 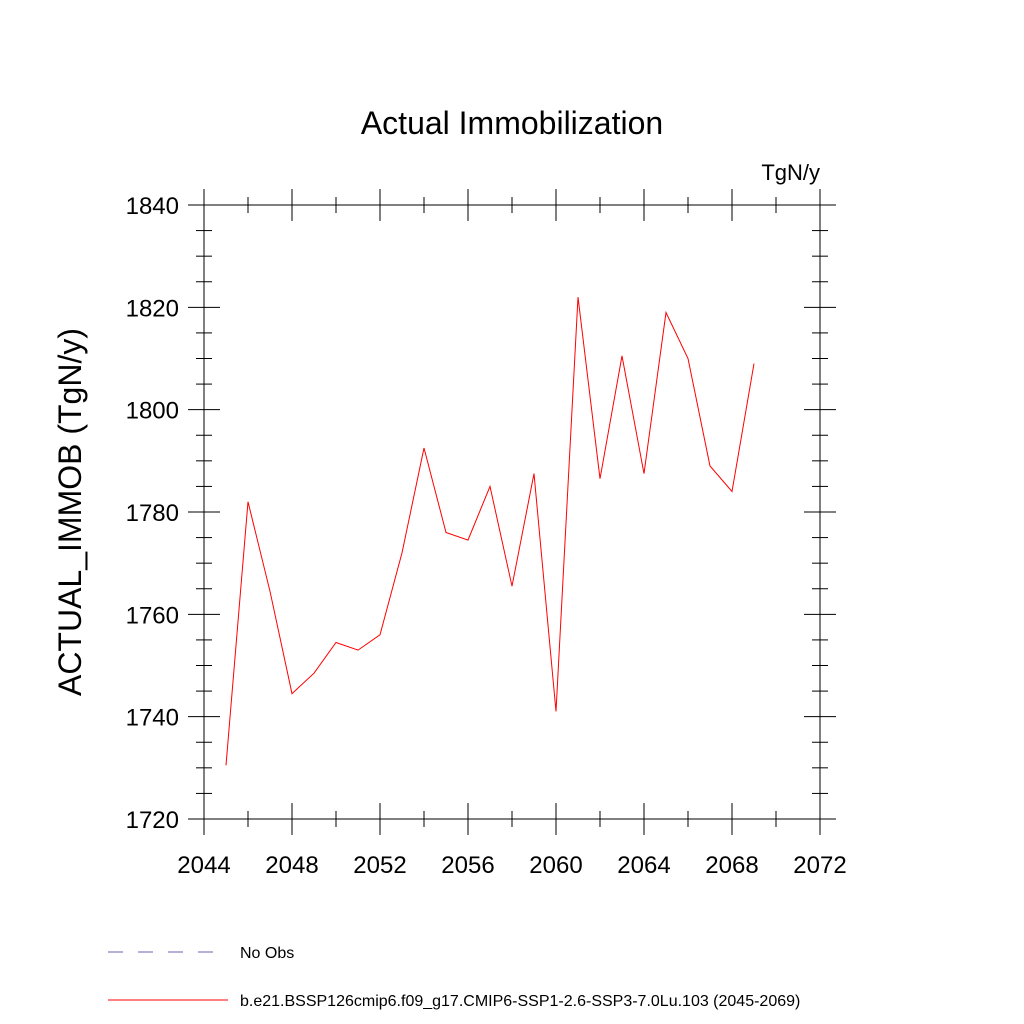 I want to click on chart-title: Actual Immobilization, so click(x=512, y=123).